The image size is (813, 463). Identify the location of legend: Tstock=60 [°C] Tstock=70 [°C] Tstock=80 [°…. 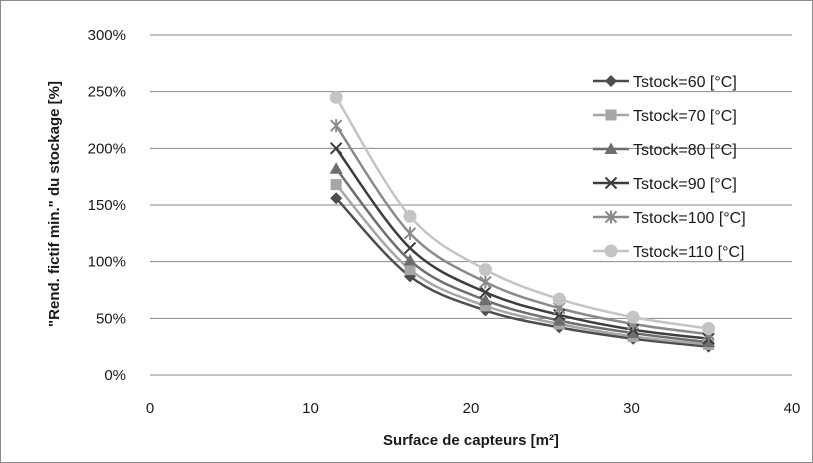
(669, 167).